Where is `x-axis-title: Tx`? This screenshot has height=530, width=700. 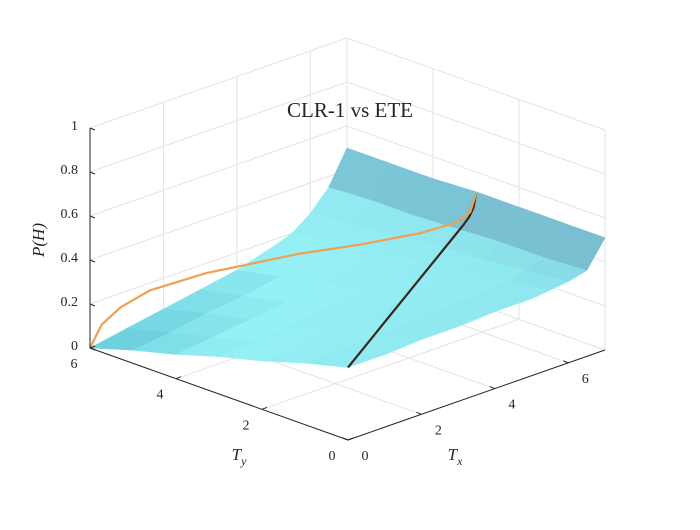
x-axis-title: Tx is located at coordinates (455, 456).